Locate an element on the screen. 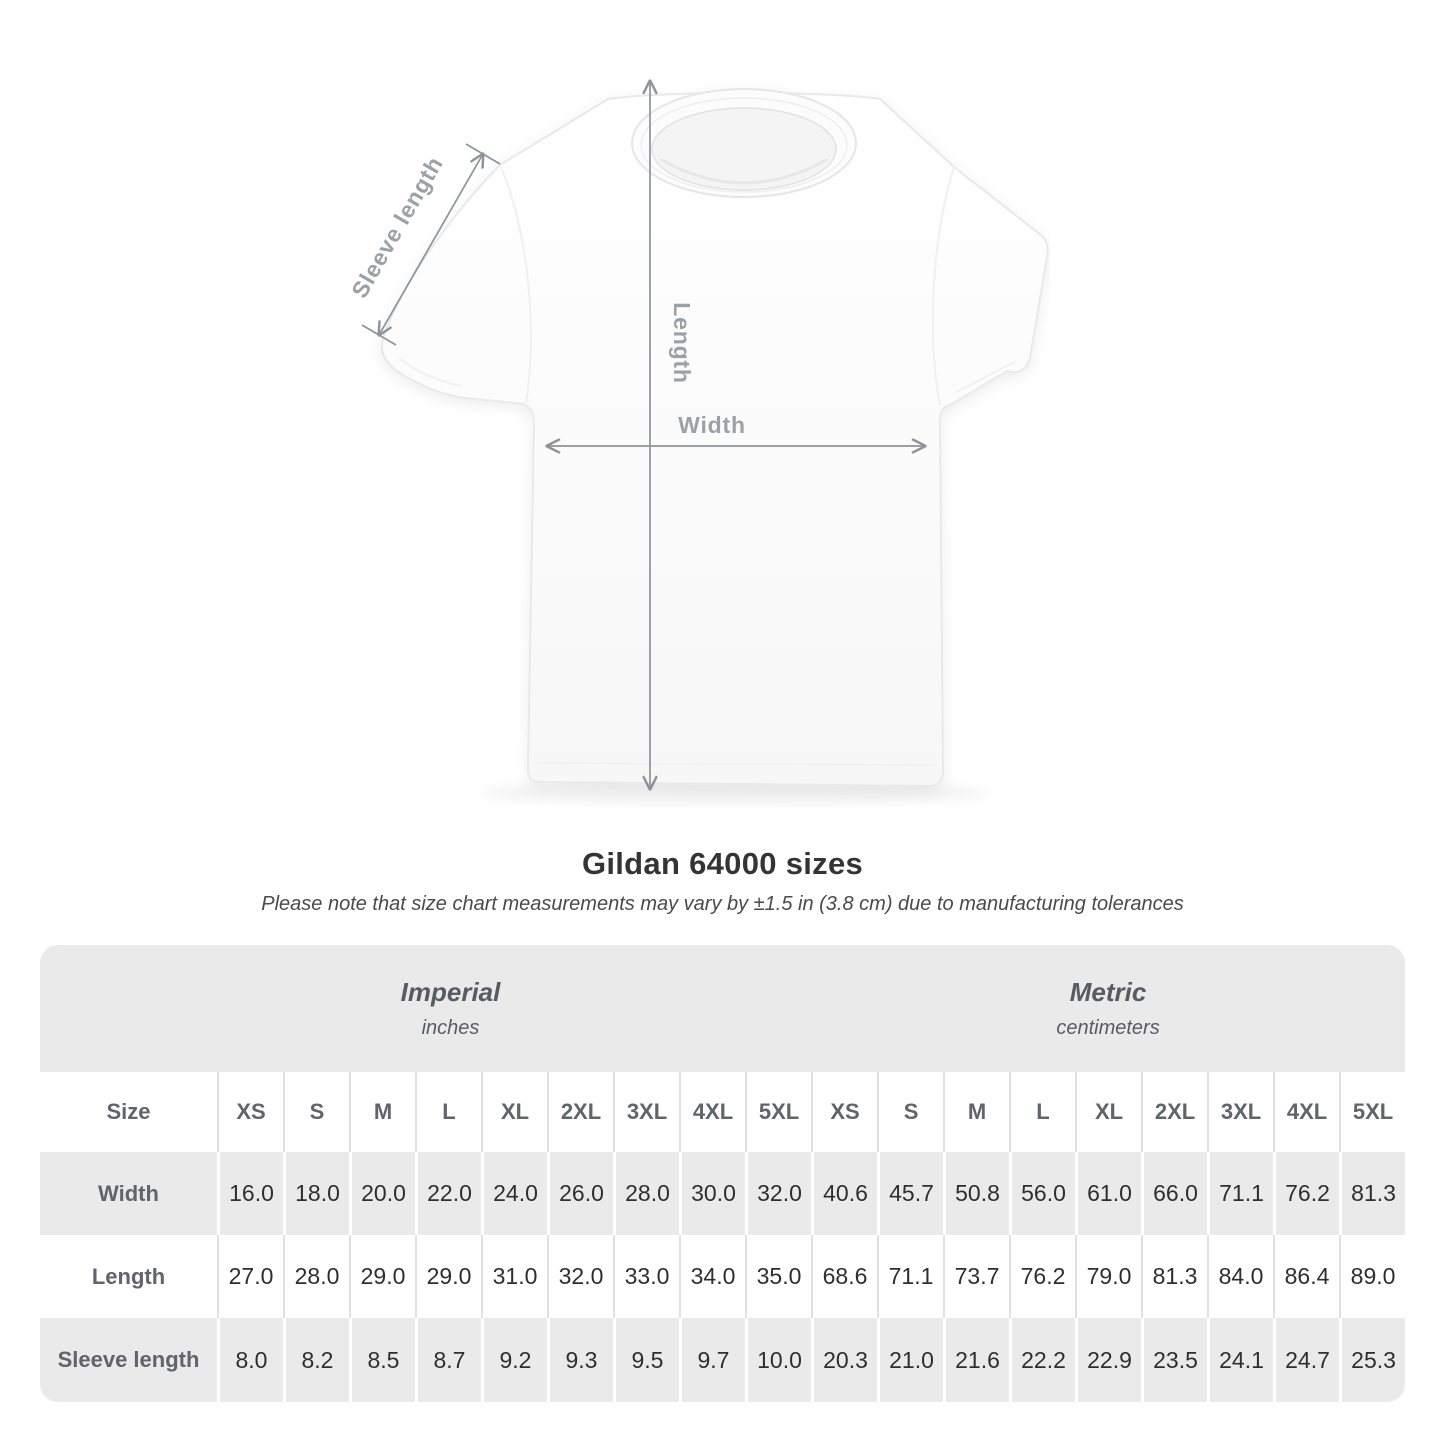 Image resolution: width=1445 pixels, height=1445 pixels. measurement-cell: 9.3 is located at coordinates (580, 1360).